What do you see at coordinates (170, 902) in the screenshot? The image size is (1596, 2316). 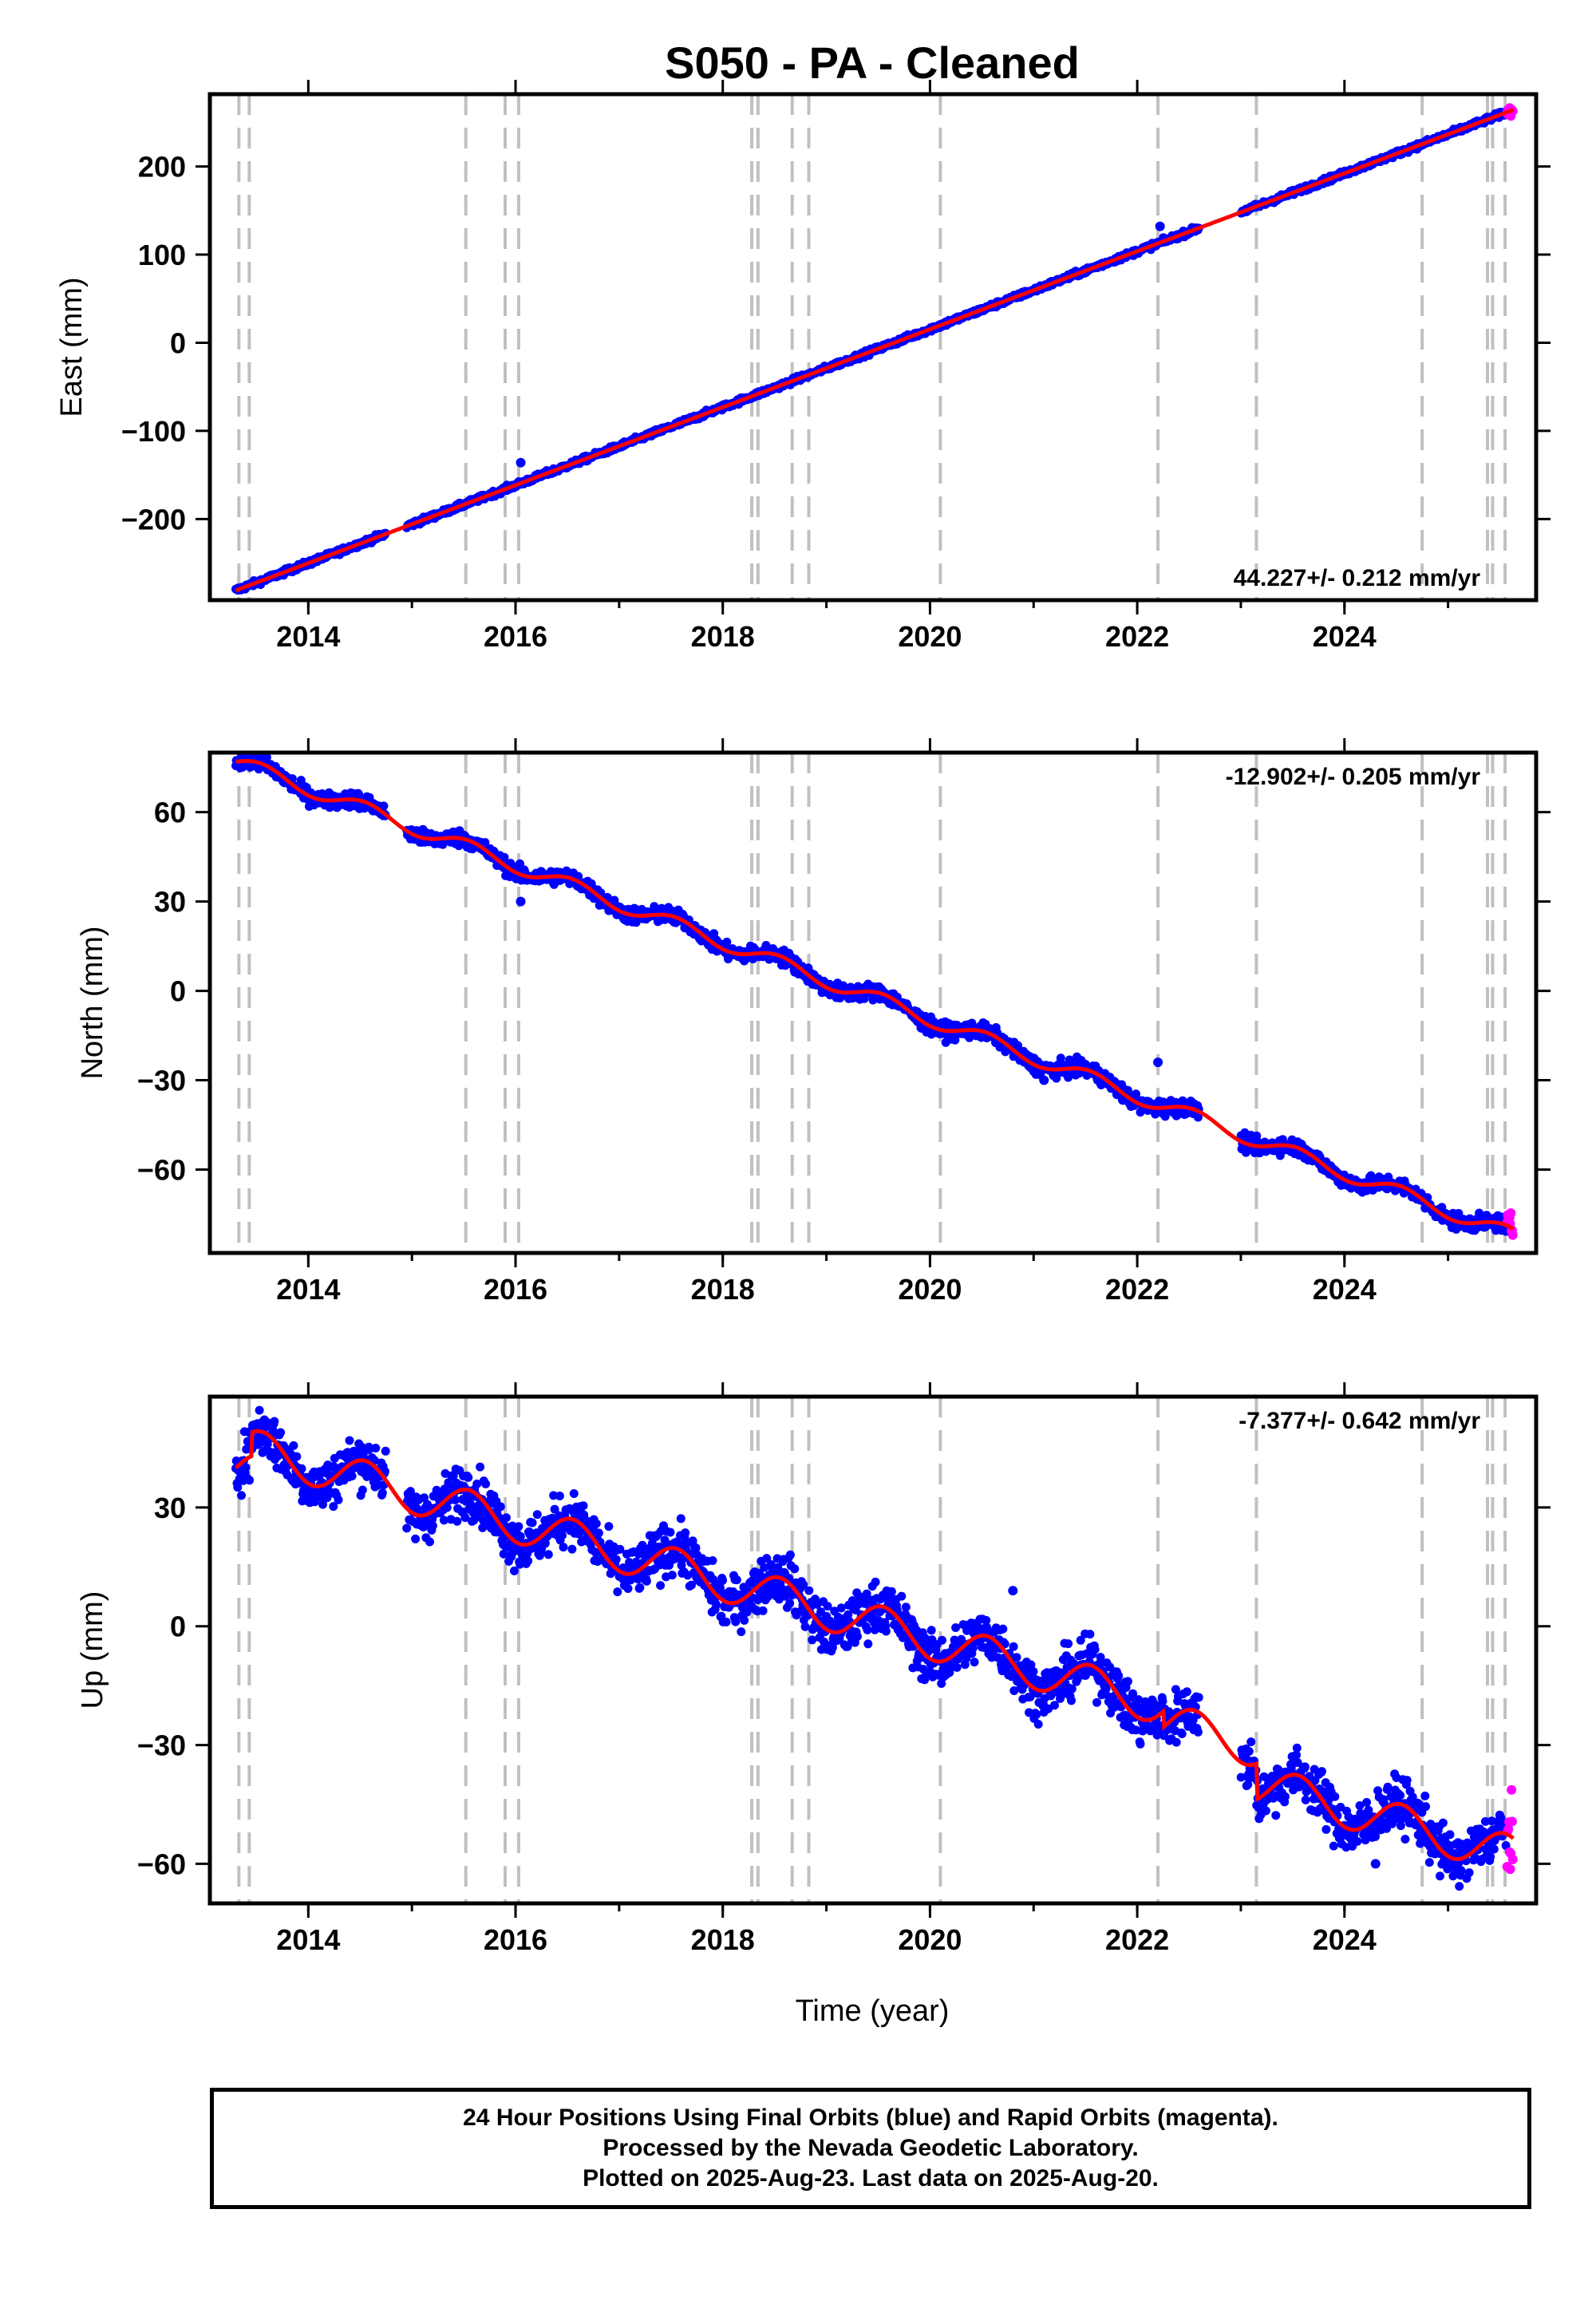 I see `y-tick-label: 30` at bounding box center [170, 902].